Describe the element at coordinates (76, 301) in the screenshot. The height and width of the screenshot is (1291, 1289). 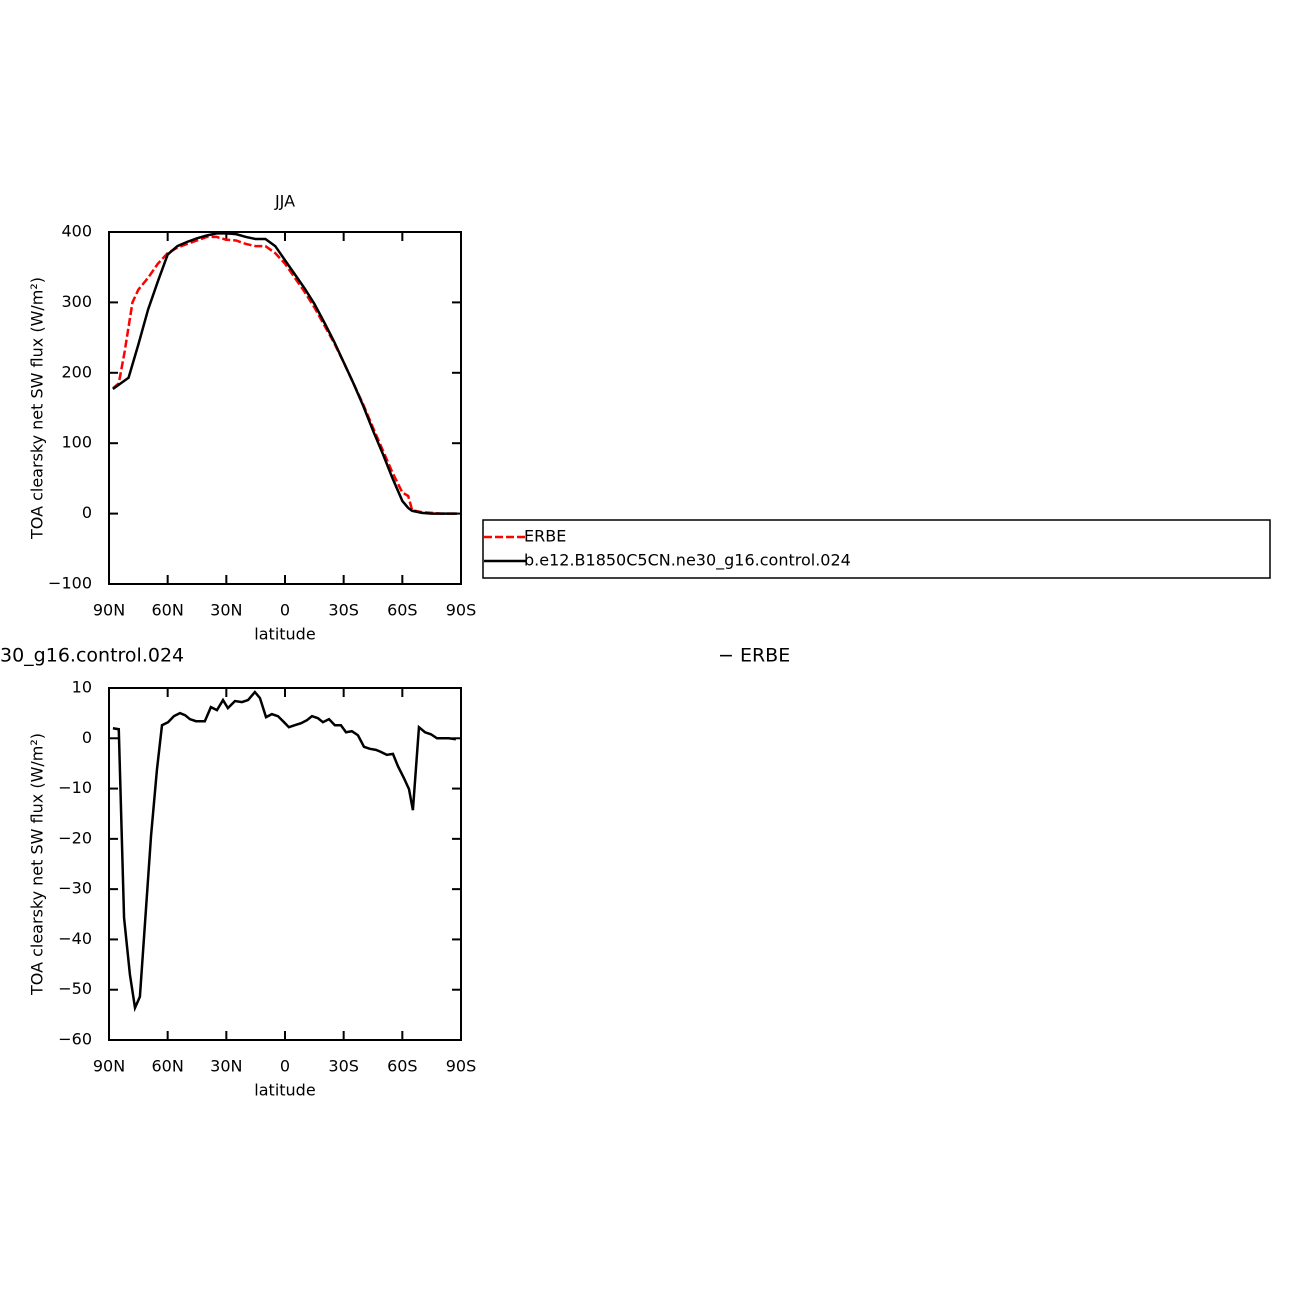
I see `y-tick-label: 300` at that location.